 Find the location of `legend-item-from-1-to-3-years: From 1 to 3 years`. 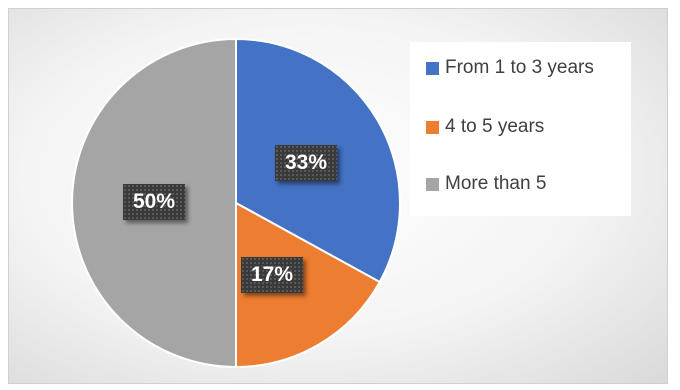

legend-item-from-1-to-3-years: From 1 to 3 years is located at coordinates (510, 68).